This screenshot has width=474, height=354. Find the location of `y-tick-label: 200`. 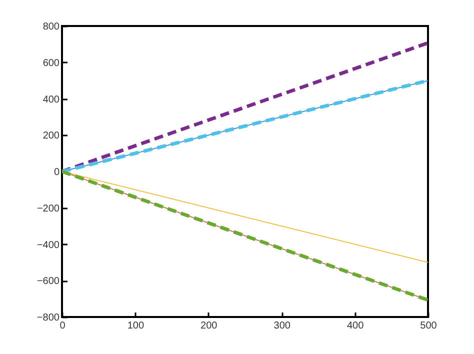

y-tick-label: 200 is located at coordinates (51, 136).